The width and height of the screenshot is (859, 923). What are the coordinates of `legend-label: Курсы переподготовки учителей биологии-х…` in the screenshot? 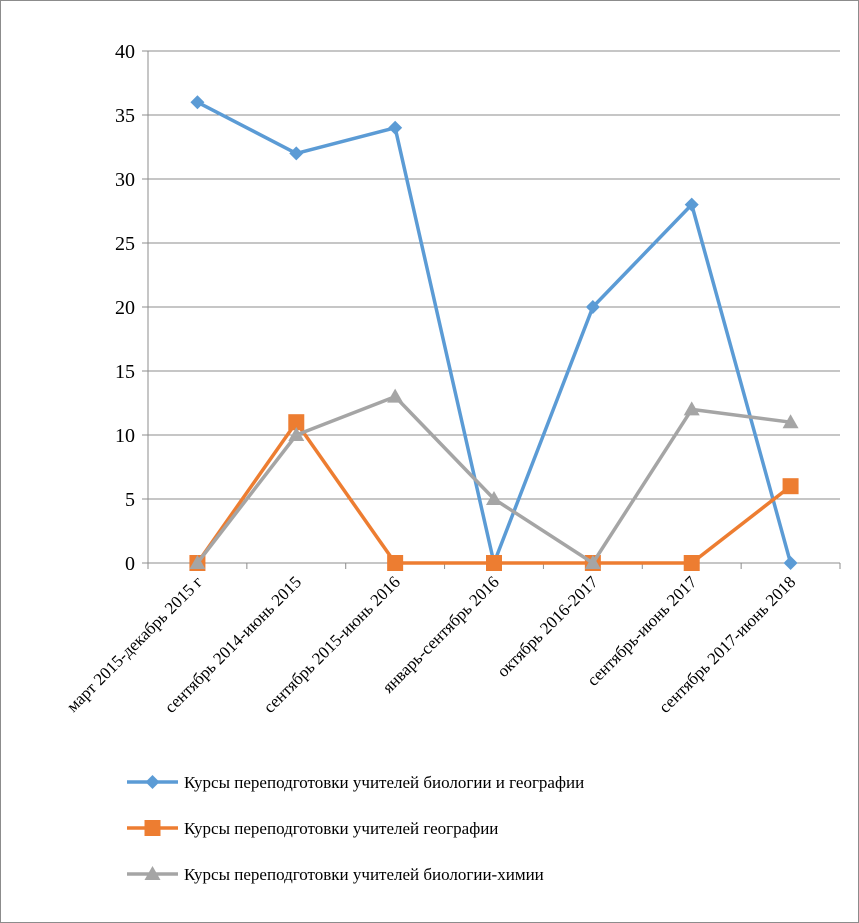 It's located at (364, 874).